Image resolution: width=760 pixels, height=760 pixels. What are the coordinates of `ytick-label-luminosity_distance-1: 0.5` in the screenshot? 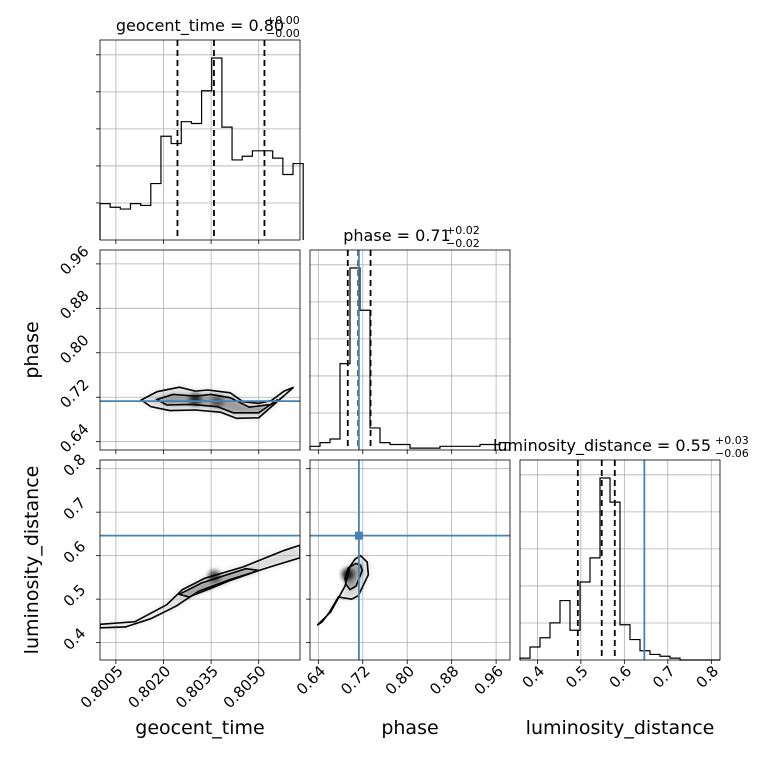 It's located at (75, 596).